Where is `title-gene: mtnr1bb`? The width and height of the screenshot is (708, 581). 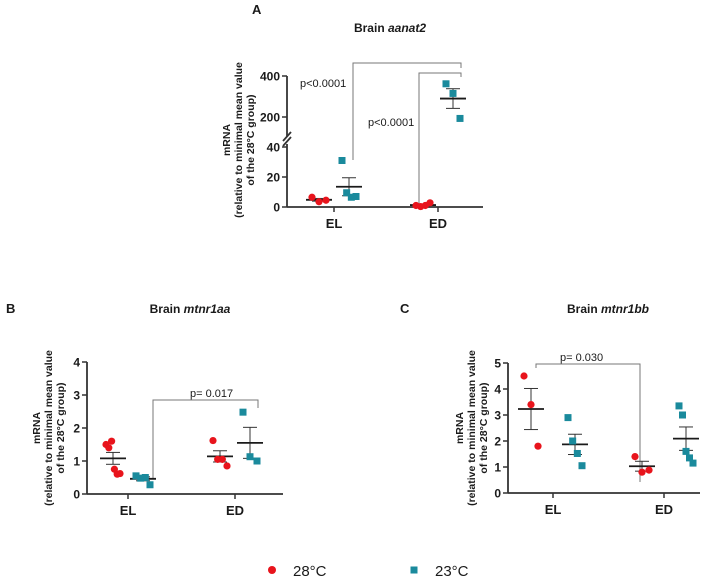
title-gene: mtnr1bb is located at coordinates (625, 309).